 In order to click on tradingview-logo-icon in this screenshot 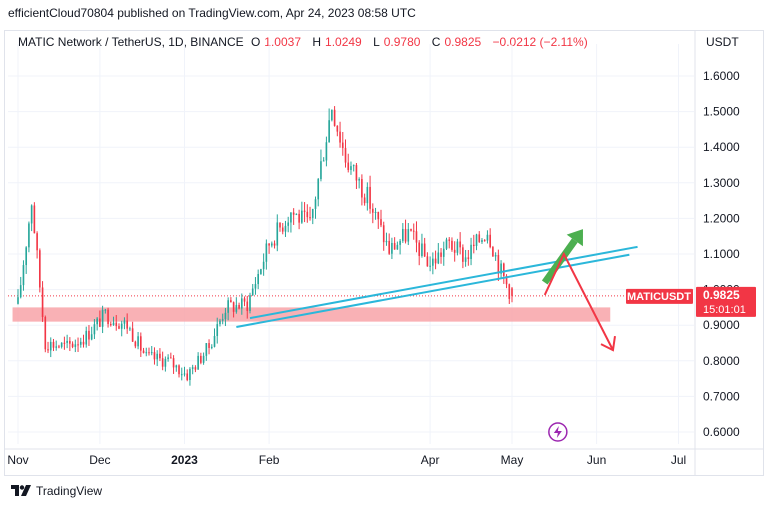, I will do `click(21, 490)`.